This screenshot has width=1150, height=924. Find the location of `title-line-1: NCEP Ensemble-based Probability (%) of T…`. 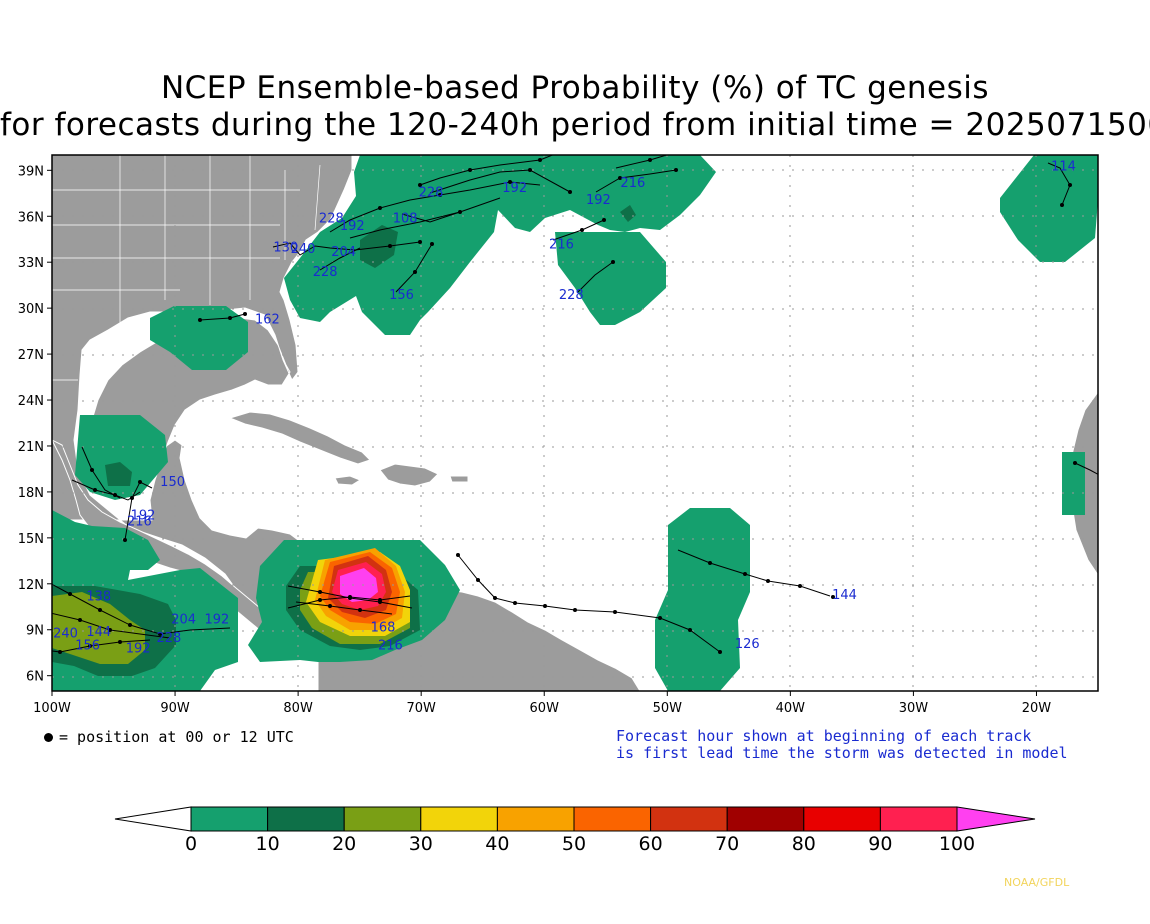

title-line-1: NCEP Ensemble-based Probability (%) of T… is located at coordinates (575, 88).